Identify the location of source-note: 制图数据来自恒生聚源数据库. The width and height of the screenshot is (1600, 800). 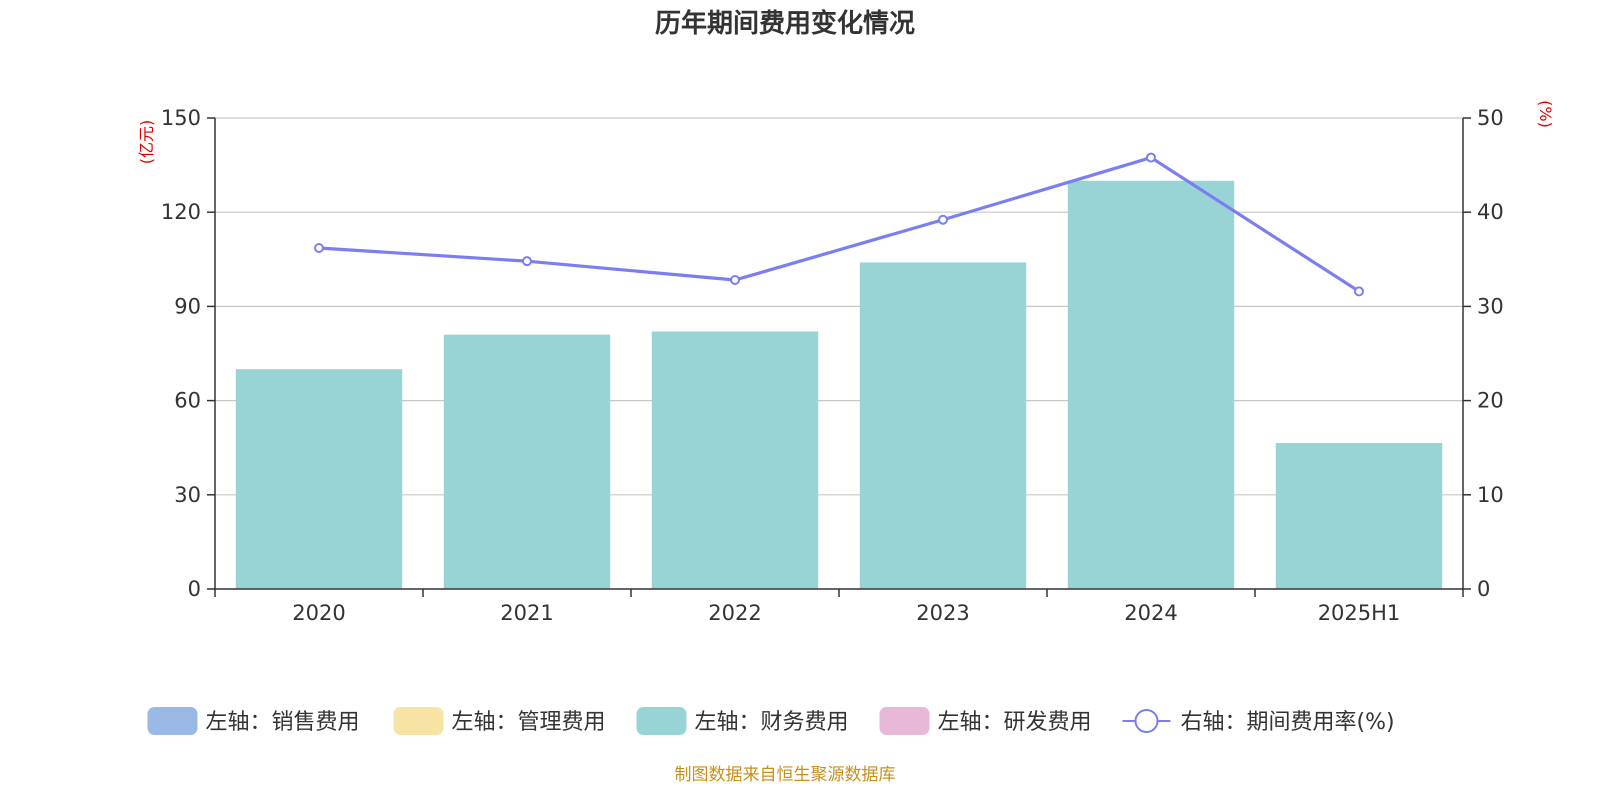
(785, 775).